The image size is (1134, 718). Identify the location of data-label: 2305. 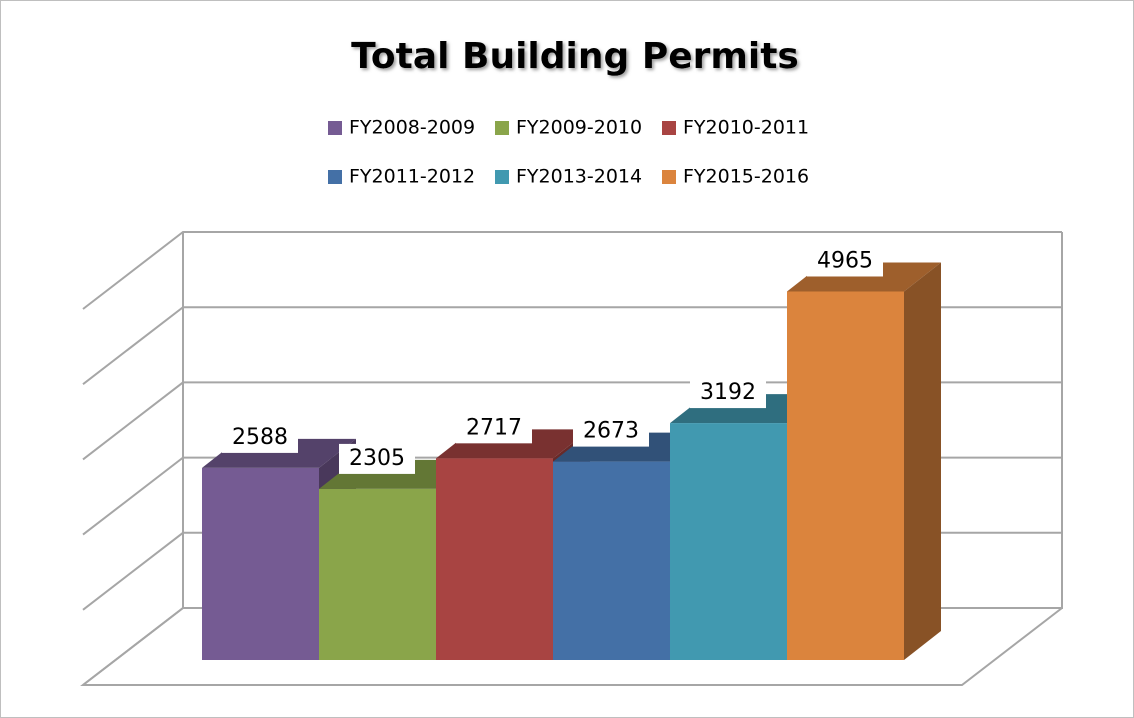
(377, 458).